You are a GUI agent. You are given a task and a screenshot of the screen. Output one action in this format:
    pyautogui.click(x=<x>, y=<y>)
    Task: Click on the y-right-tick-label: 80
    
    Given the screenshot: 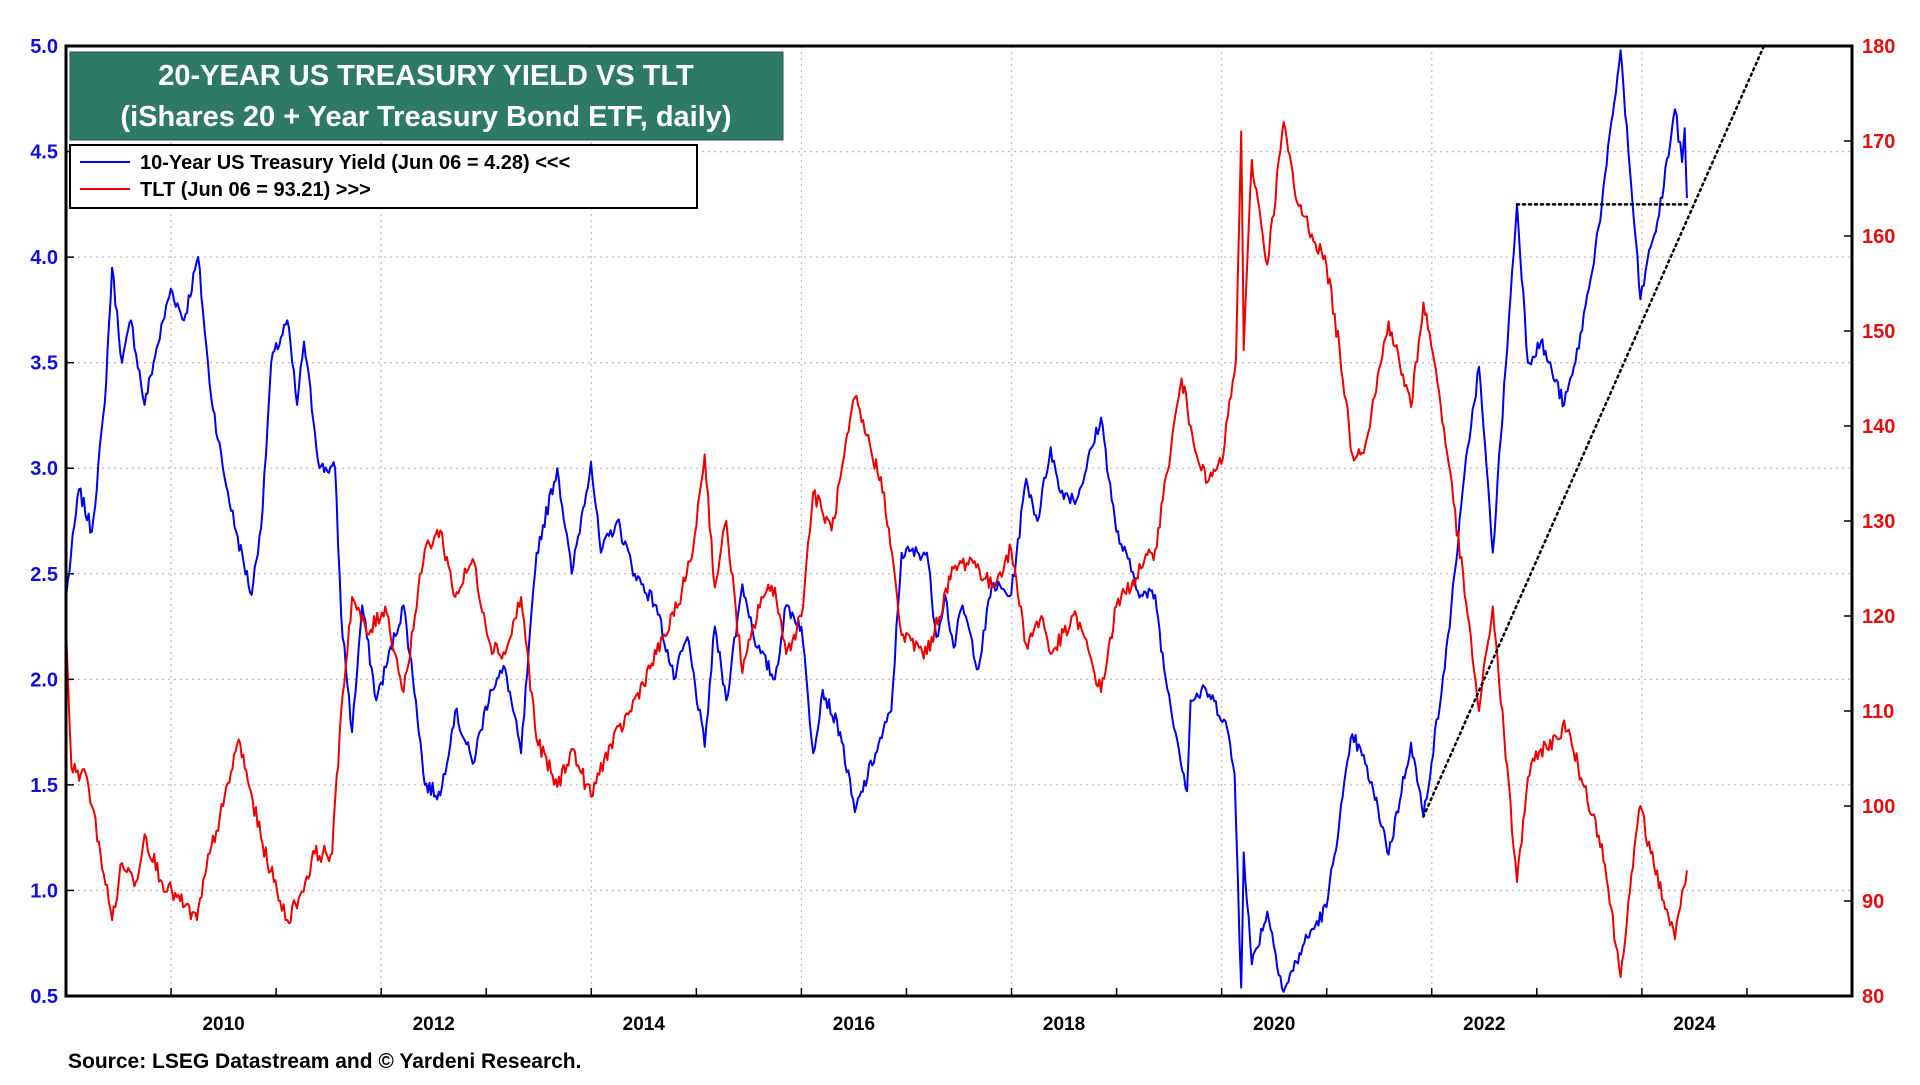 What is the action you would take?
    pyautogui.click(x=1873, y=997)
    